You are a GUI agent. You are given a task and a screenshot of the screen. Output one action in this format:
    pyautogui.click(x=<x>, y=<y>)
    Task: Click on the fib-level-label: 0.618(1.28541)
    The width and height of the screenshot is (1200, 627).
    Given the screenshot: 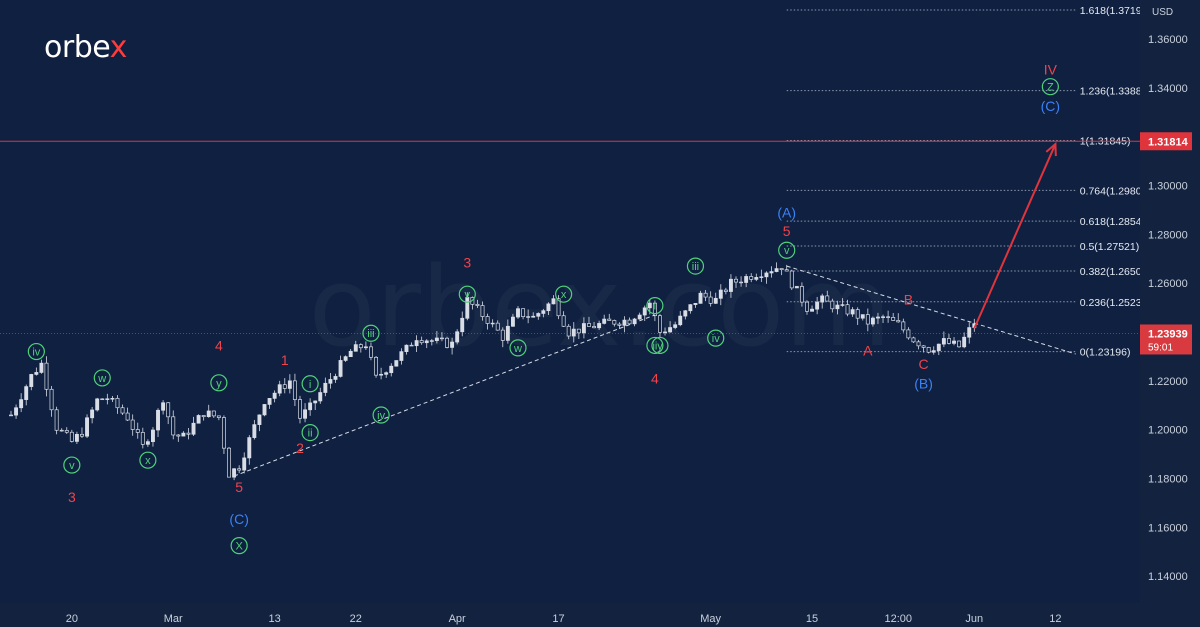 What is the action you would take?
    pyautogui.click(x=1115, y=222)
    